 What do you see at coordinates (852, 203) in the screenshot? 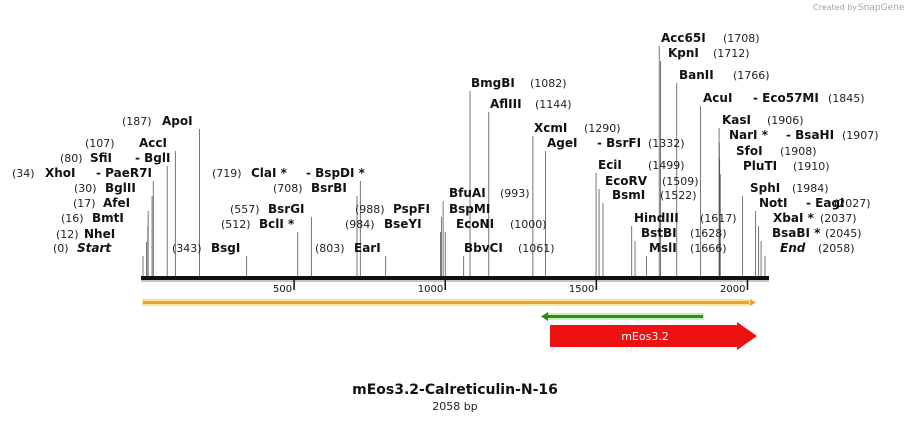
I see `enzyme-position-noti: (2027)` at bounding box center [852, 203].